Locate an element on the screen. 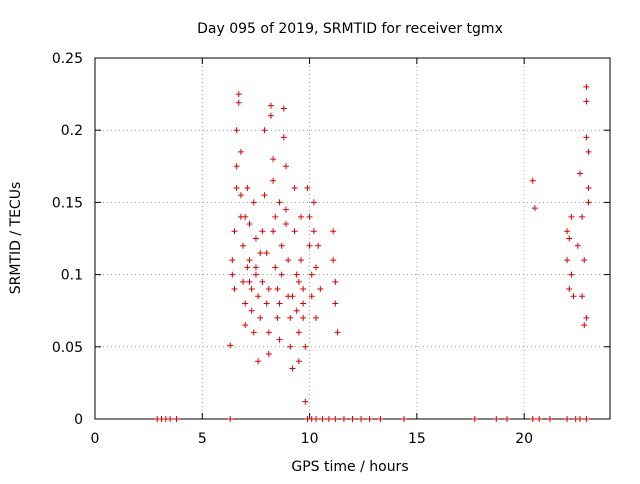 Image resolution: width=640 pixels, height=484 pixels. y-tick-label: 0.05 is located at coordinates (67, 348).